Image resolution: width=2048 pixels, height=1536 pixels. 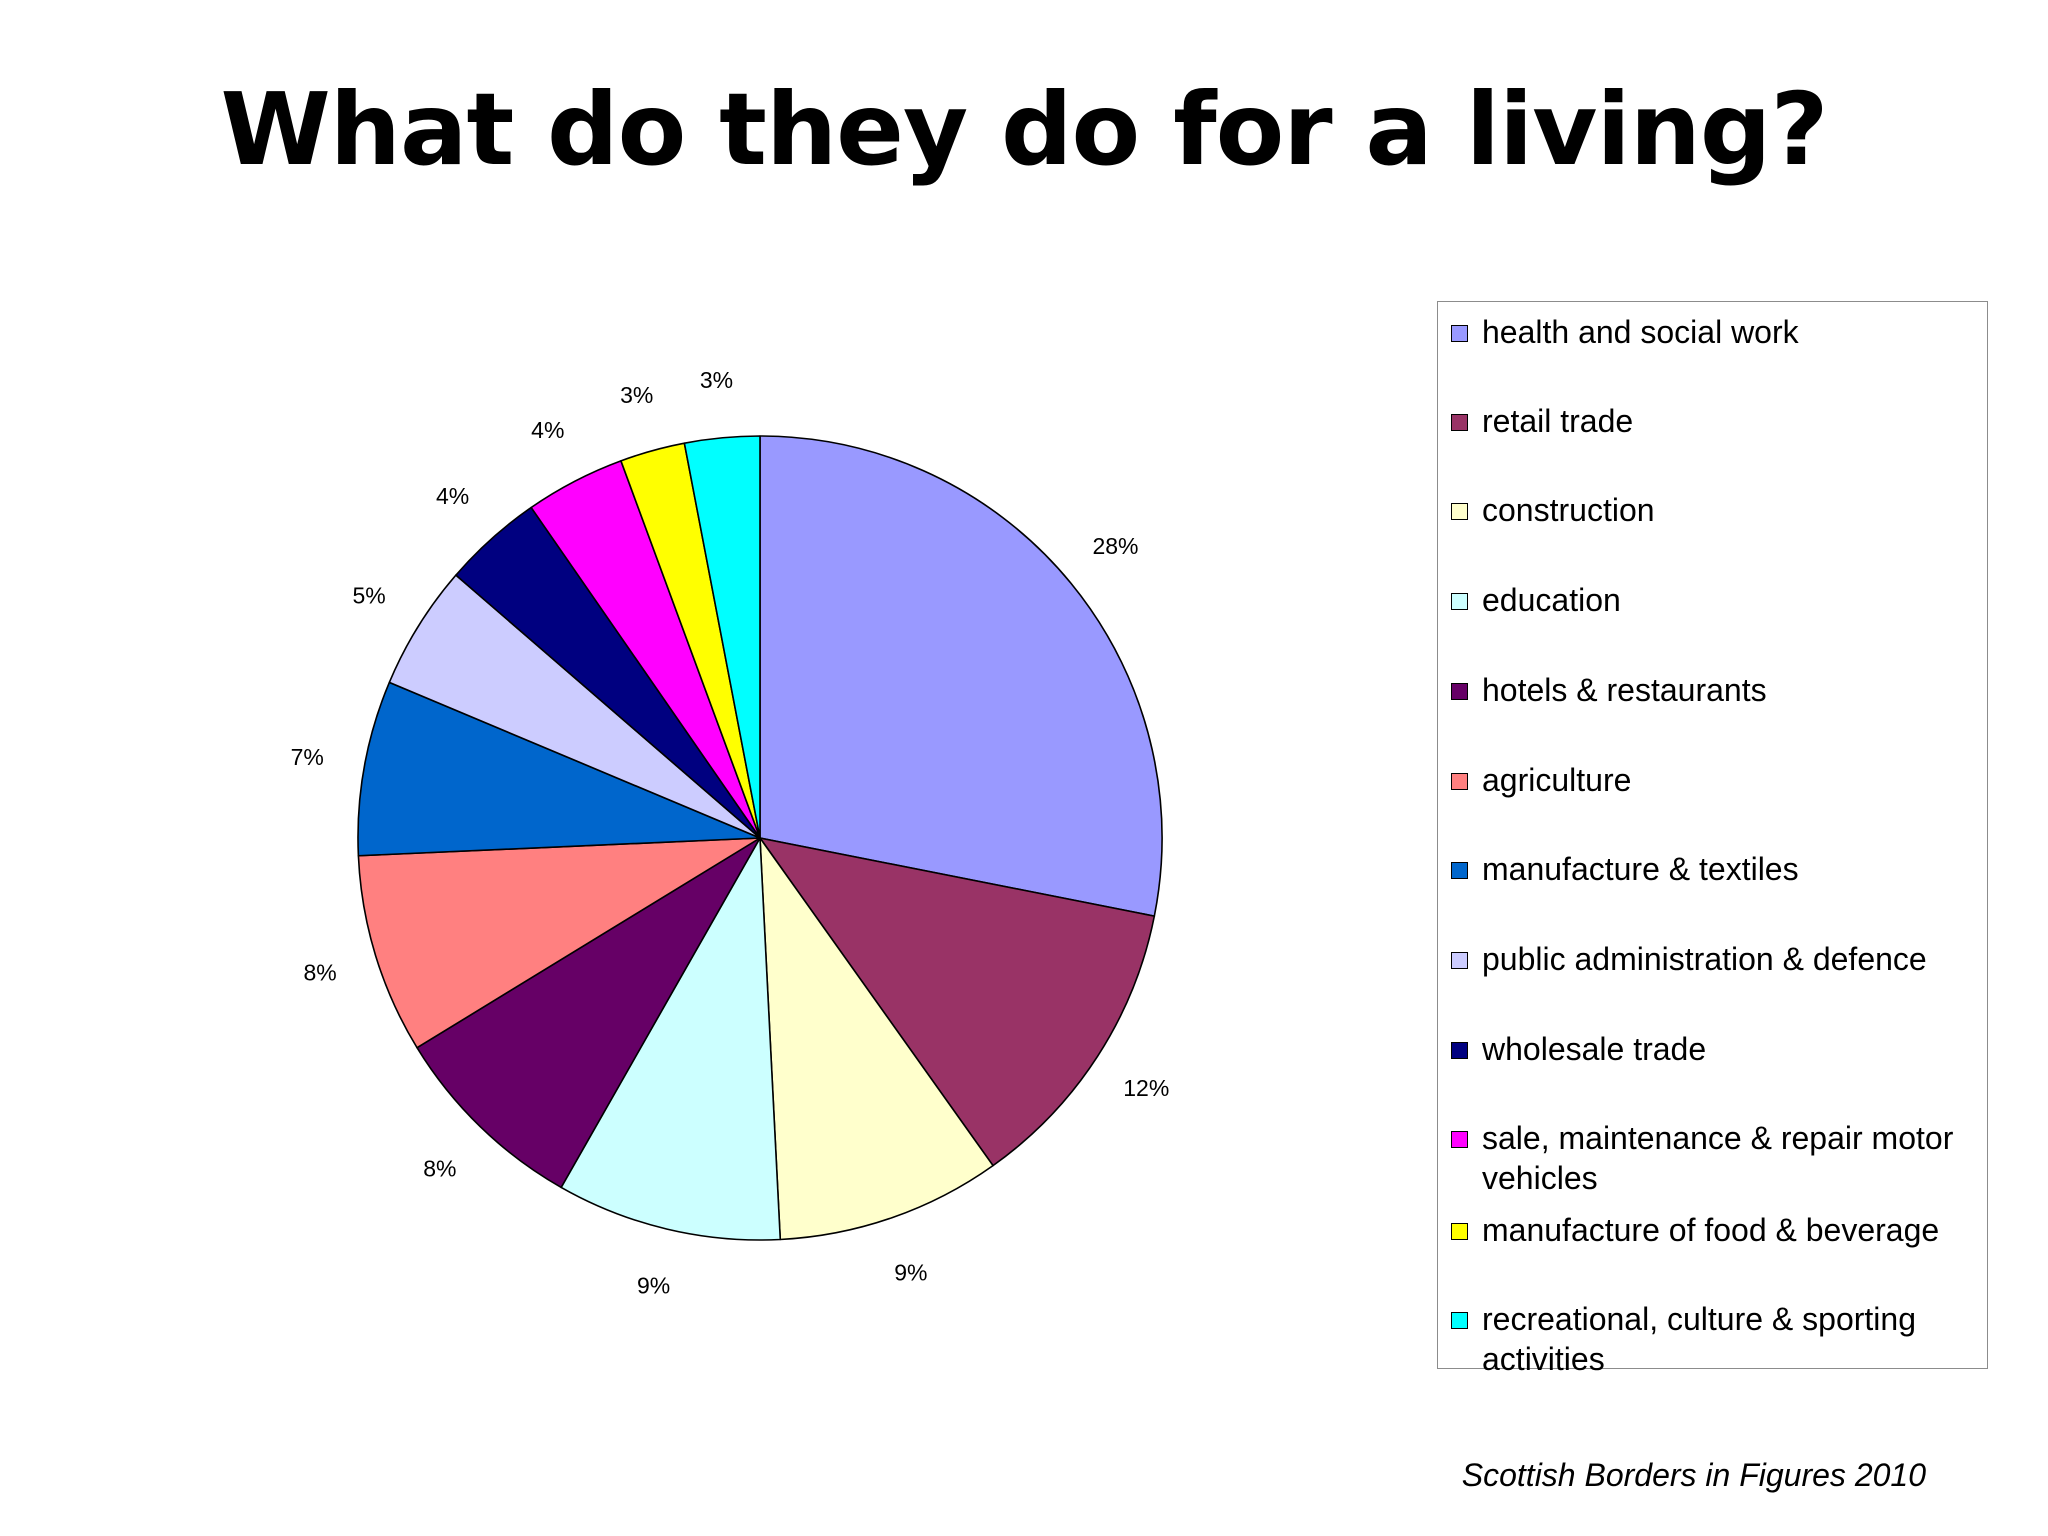 I want to click on data-label-7: 5%, so click(x=368, y=596).